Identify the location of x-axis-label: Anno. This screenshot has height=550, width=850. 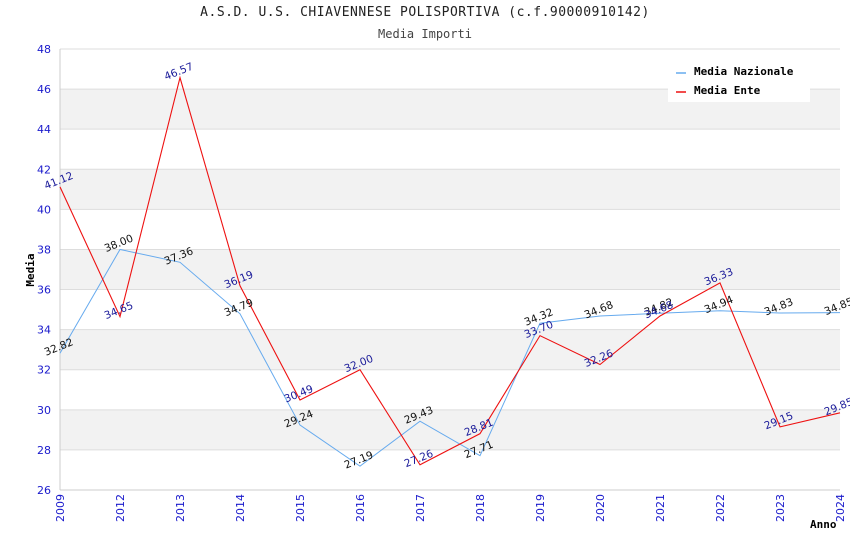
(823, 524).